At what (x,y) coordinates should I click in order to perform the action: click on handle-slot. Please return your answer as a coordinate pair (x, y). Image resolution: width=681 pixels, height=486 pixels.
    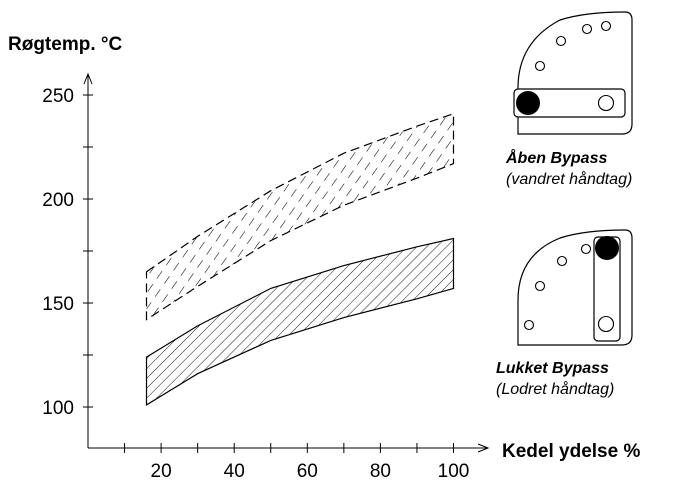
    Looking at the image, I should click on (569, 103).